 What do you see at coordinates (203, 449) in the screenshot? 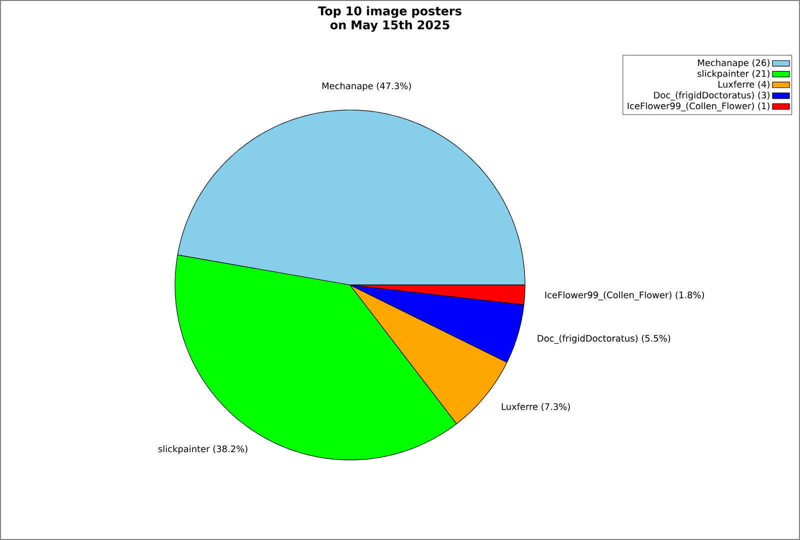
I see `data-label: slickpainter (38.2%)` at bounding box center [203, 449].